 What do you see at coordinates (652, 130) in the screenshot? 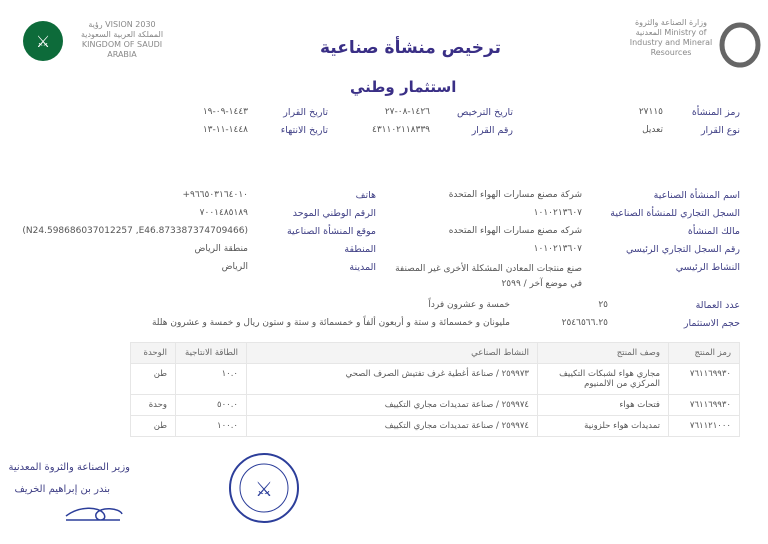
I see `decision-type: تعديل` at bounding box center [652, 130].